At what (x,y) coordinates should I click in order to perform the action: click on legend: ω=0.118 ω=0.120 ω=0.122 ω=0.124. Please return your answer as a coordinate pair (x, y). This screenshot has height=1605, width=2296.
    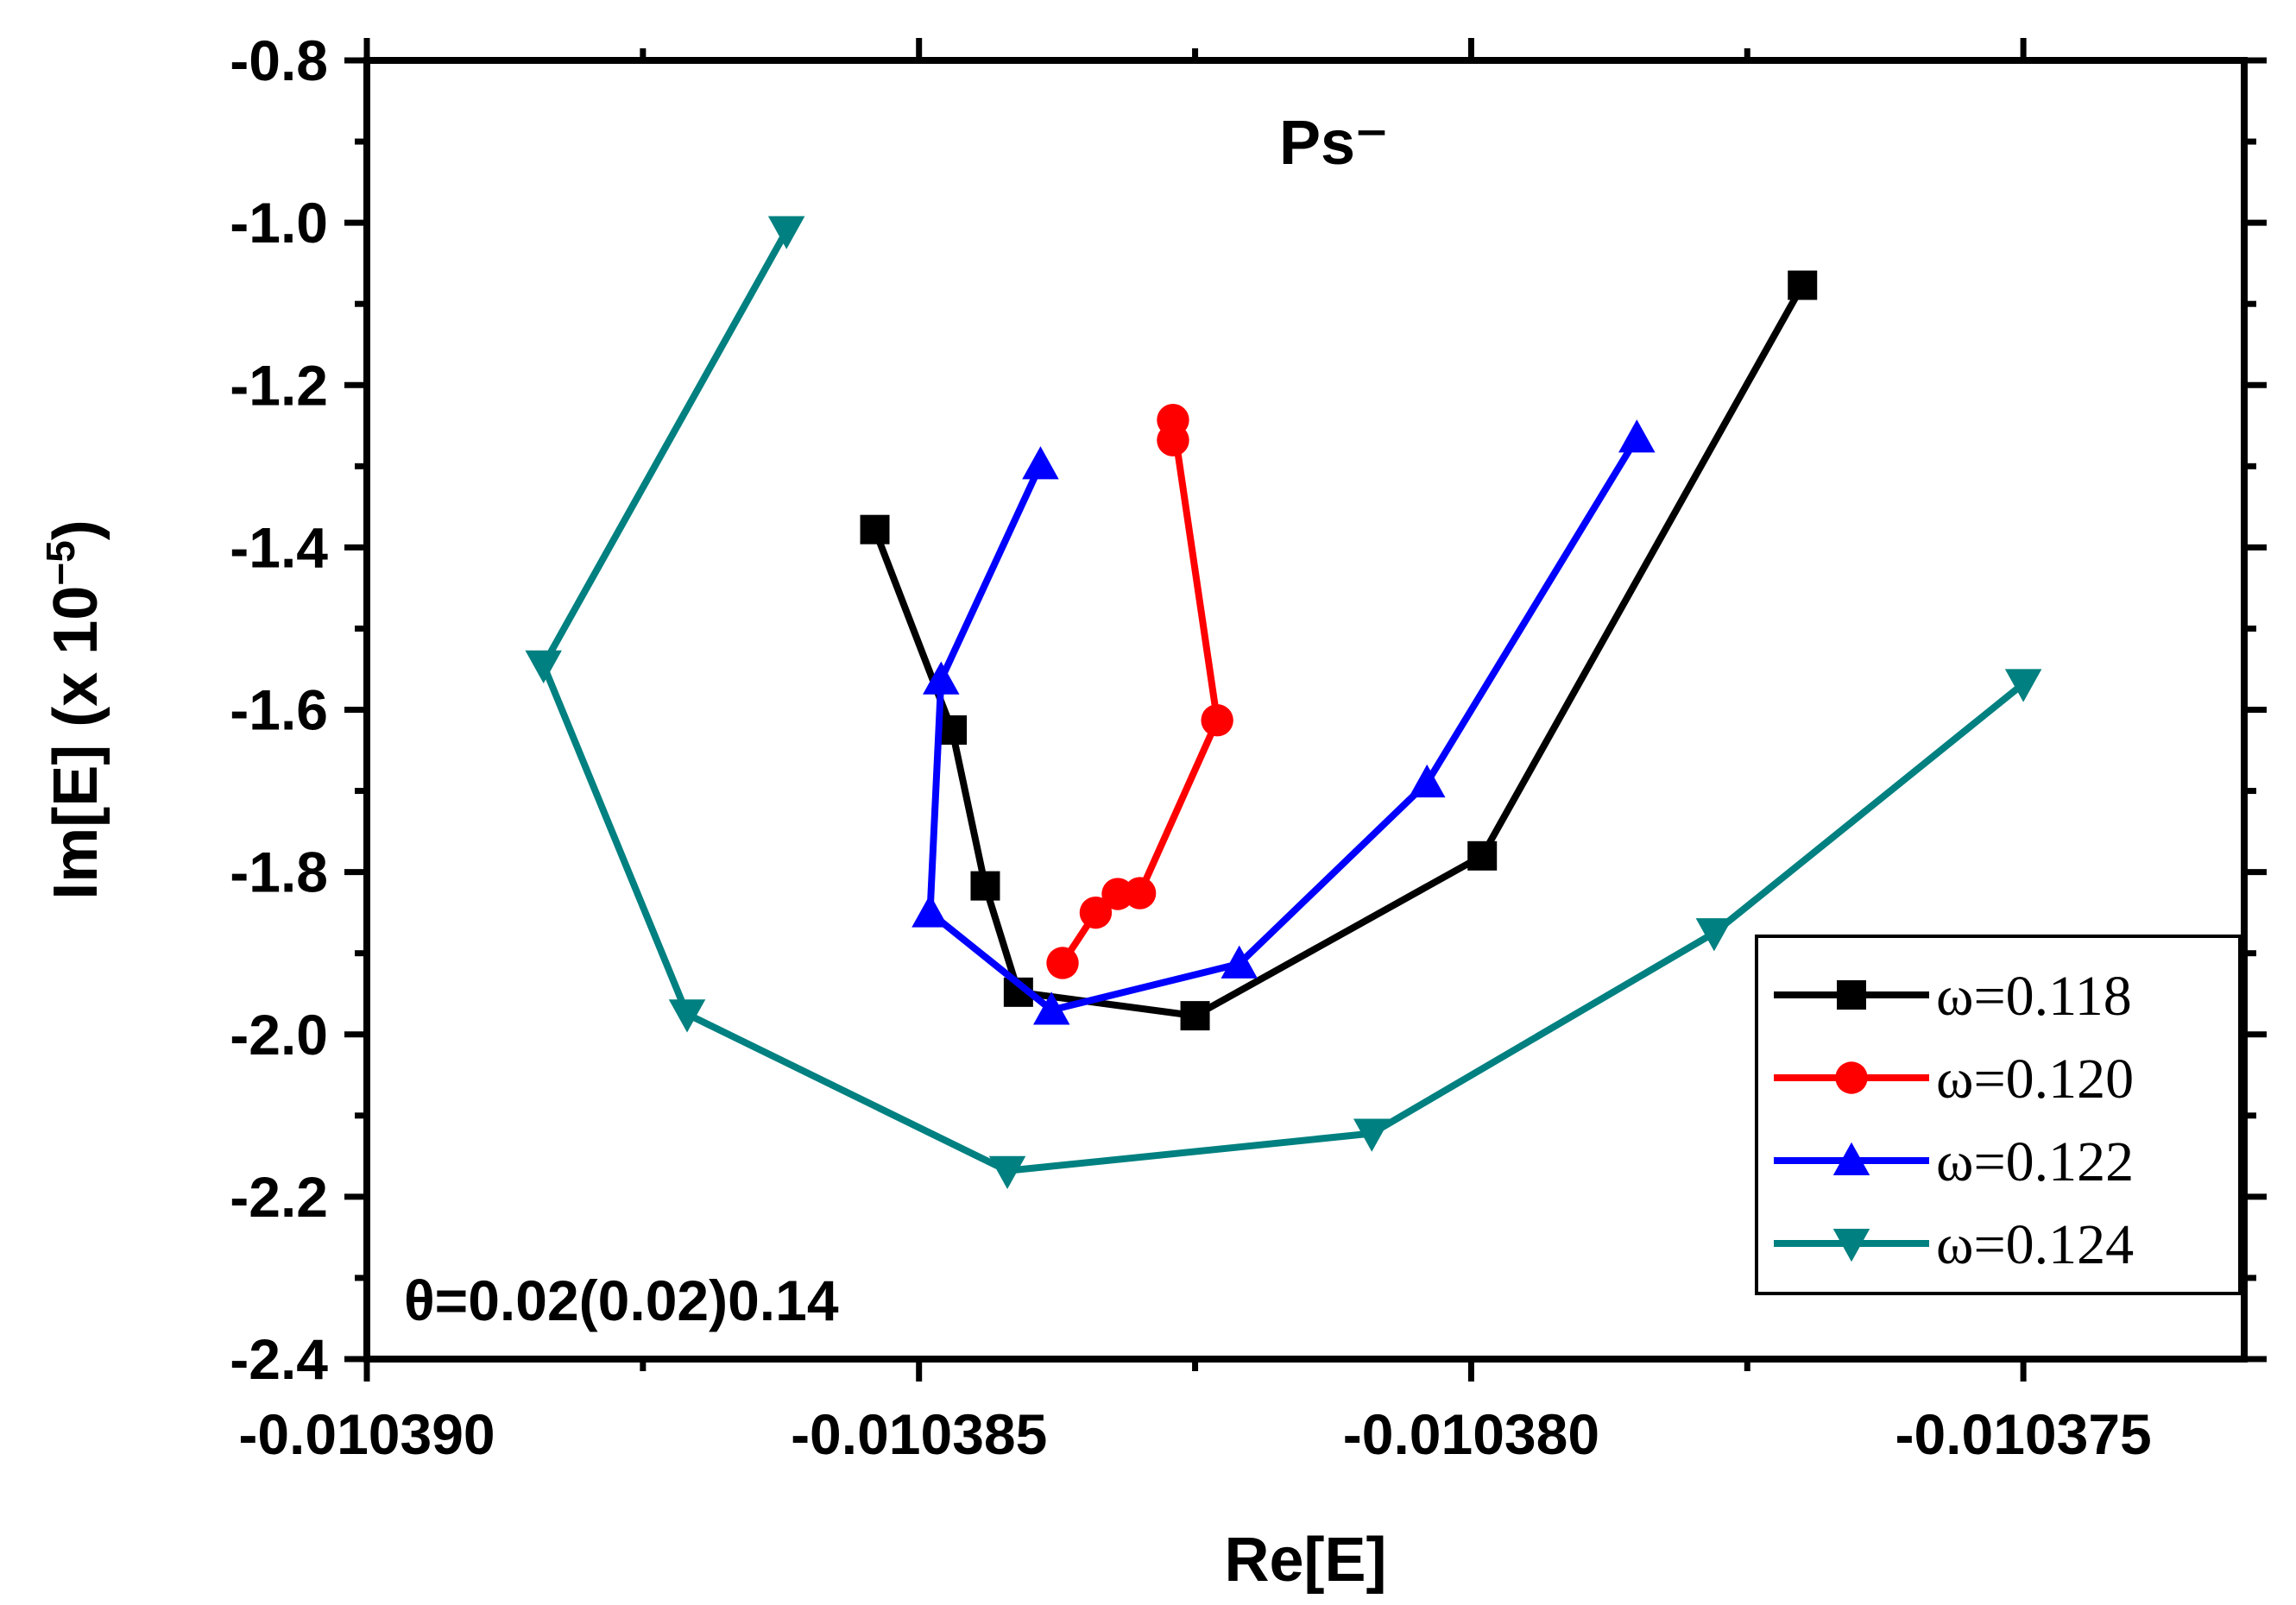
    Looking at the image, I should click on (1998, 1115).